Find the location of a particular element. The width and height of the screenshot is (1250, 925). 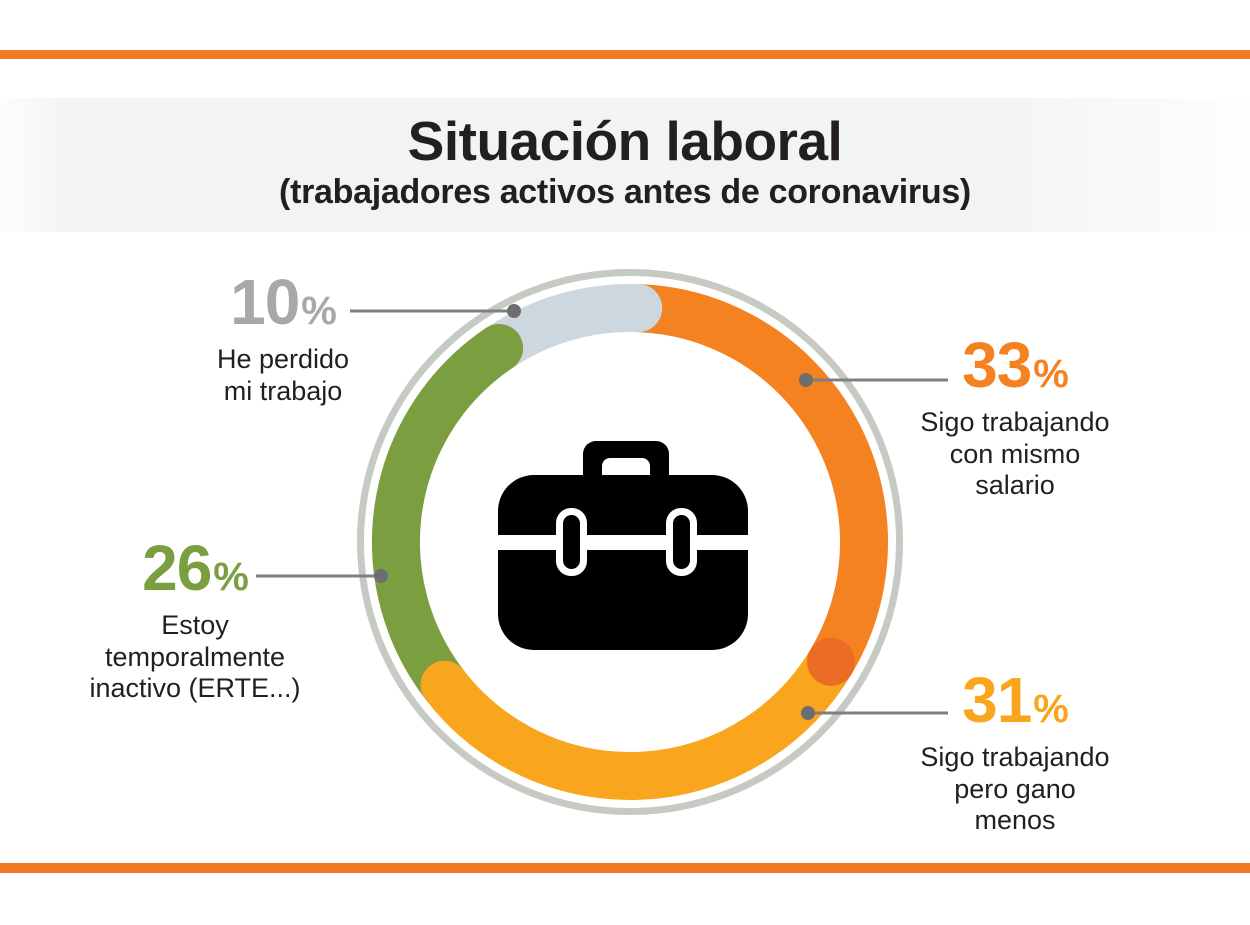

donut-segment-gano-menos is located at coordinates (638, 725).